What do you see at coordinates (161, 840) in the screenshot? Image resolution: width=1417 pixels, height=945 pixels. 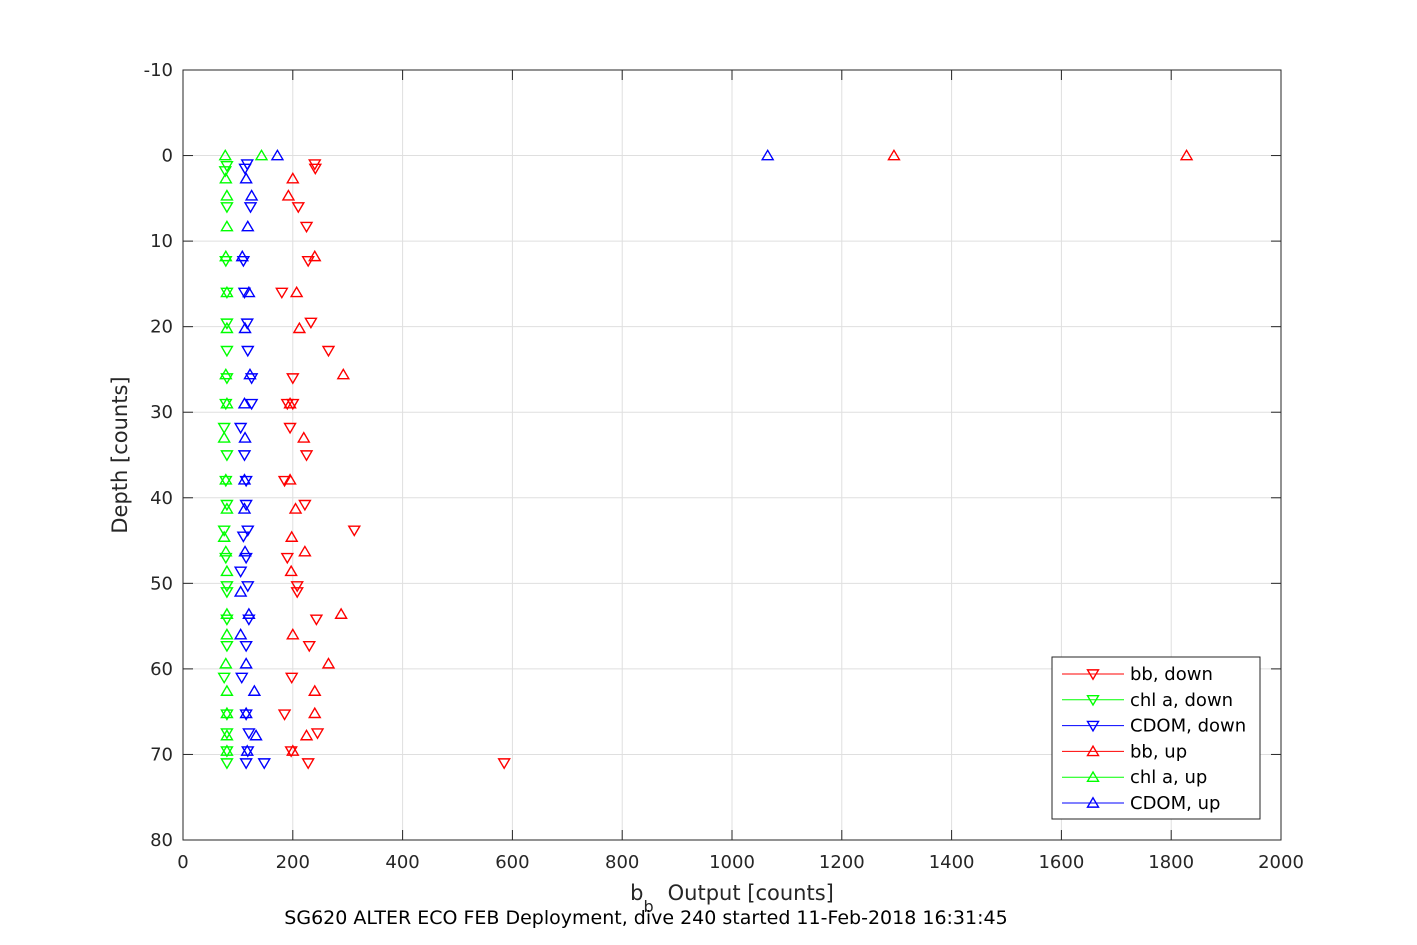 I see `y-tick-label: 80` at bounding box center [161, 840].